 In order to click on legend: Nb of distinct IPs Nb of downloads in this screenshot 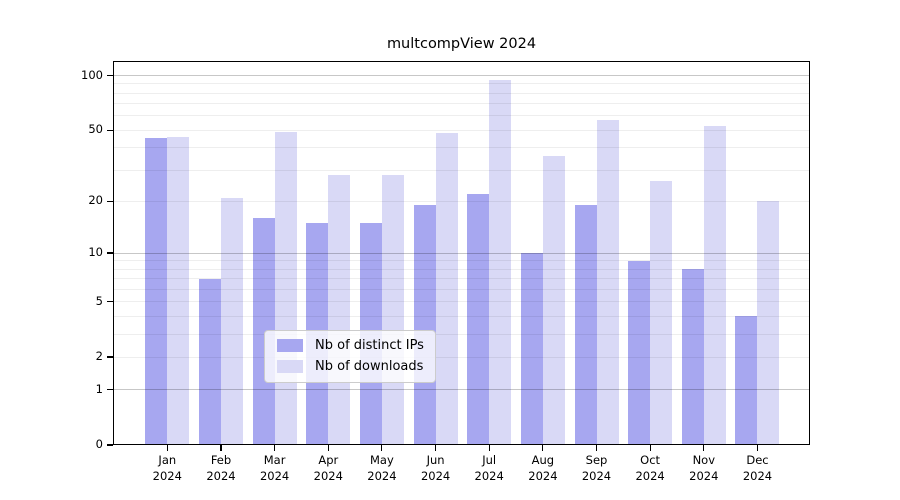, I will do `click(350, 356)`.